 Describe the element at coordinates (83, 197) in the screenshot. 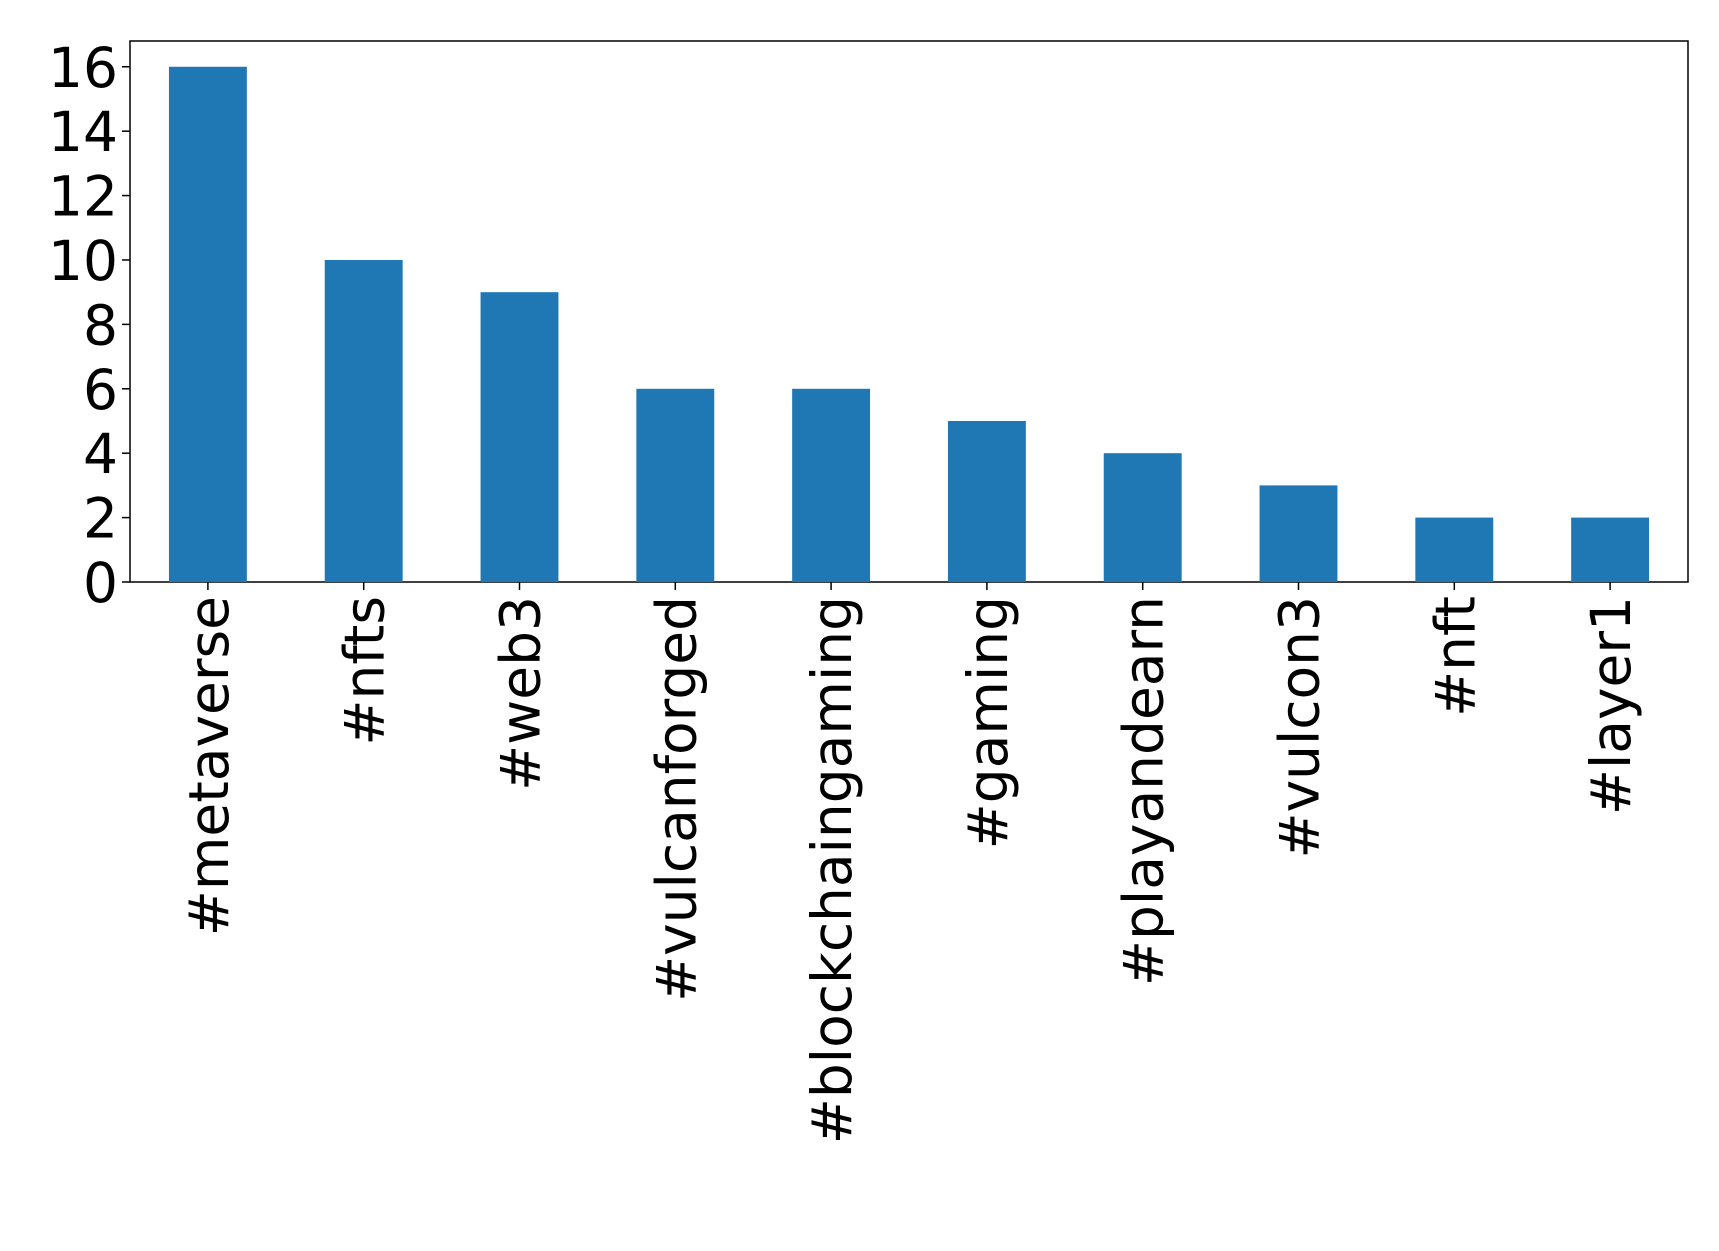

I see `y-tick-label: 12` at that location.